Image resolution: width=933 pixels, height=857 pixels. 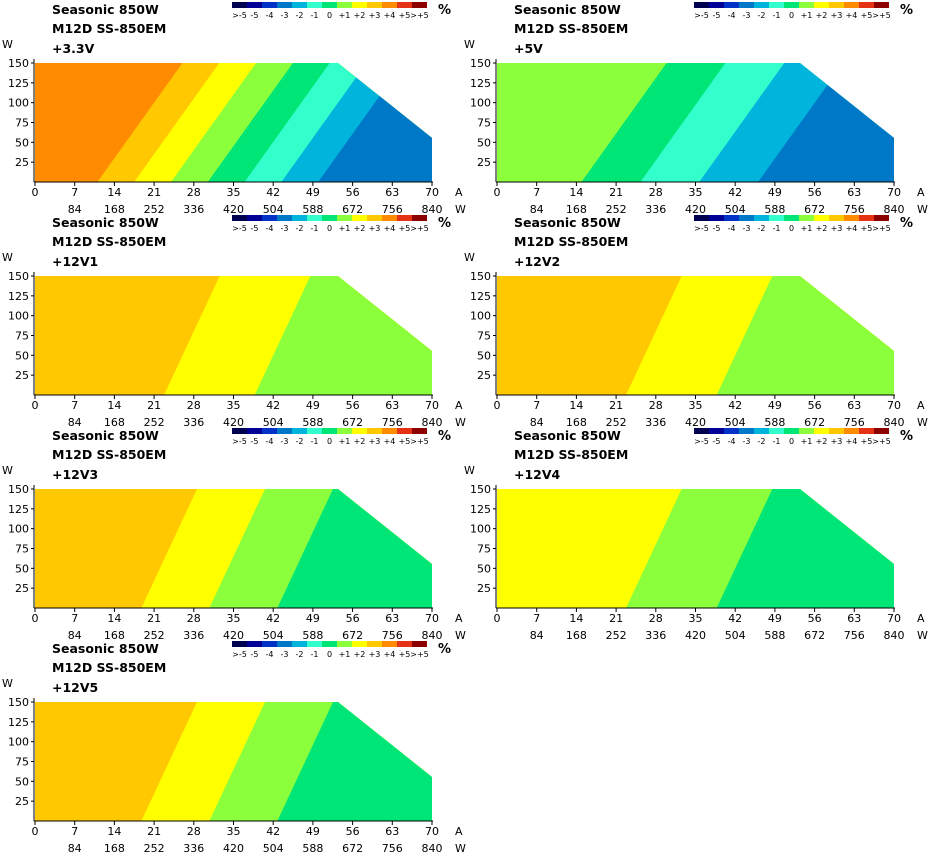 What do you see at coordinates (480, 276) in the screenshot?
I see `y-tick-label: 150` at bounding box center [480, 276].